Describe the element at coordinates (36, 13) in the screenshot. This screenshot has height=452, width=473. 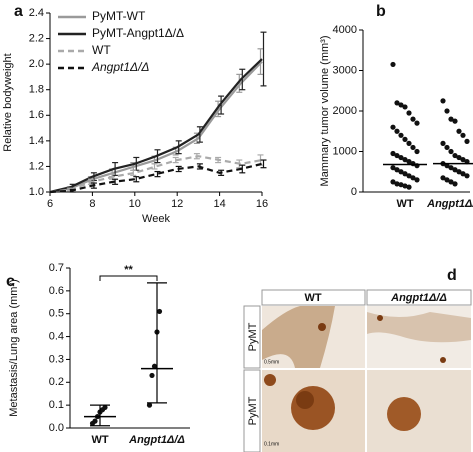
I see `y-tick-label: 2.4` at that location.